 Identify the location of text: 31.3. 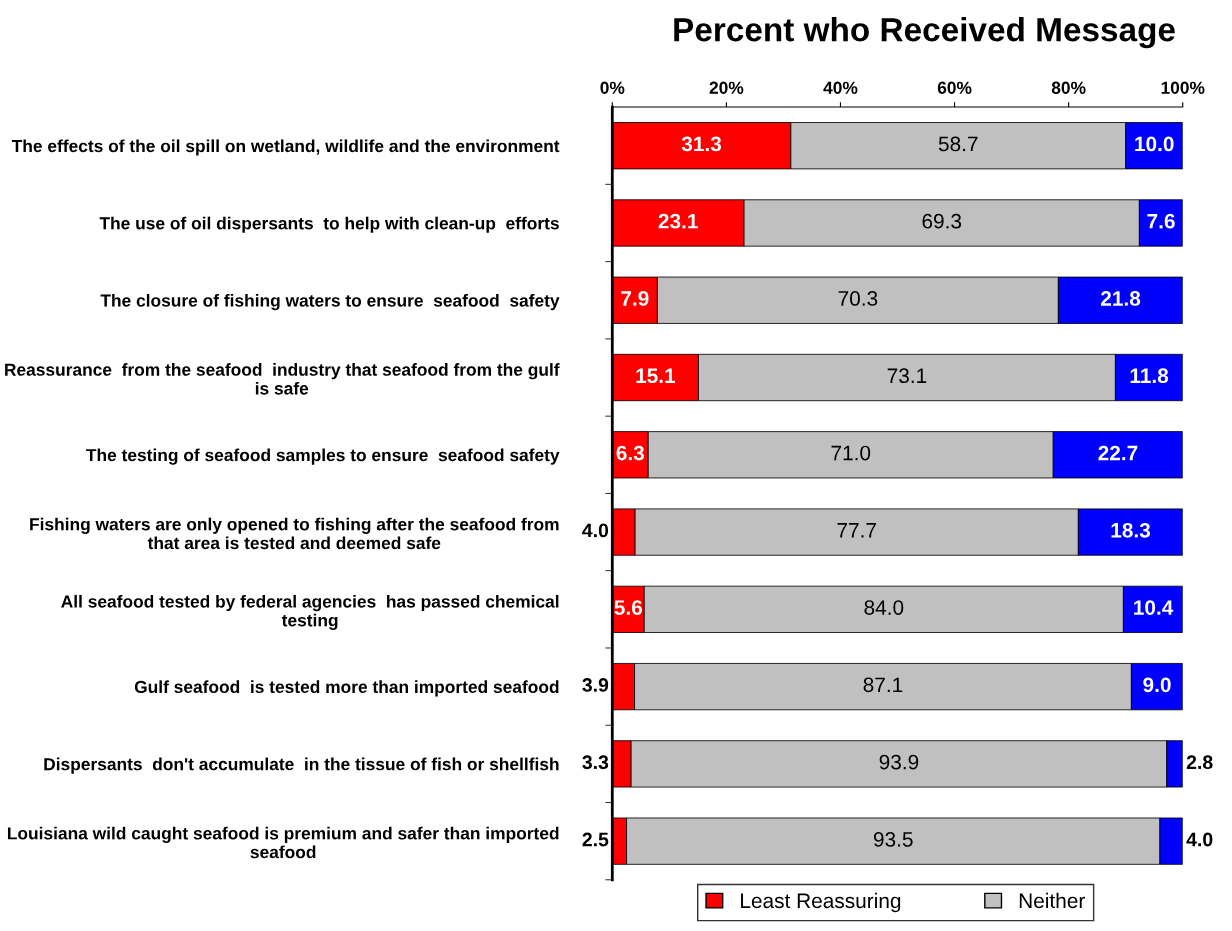
(701, 144).